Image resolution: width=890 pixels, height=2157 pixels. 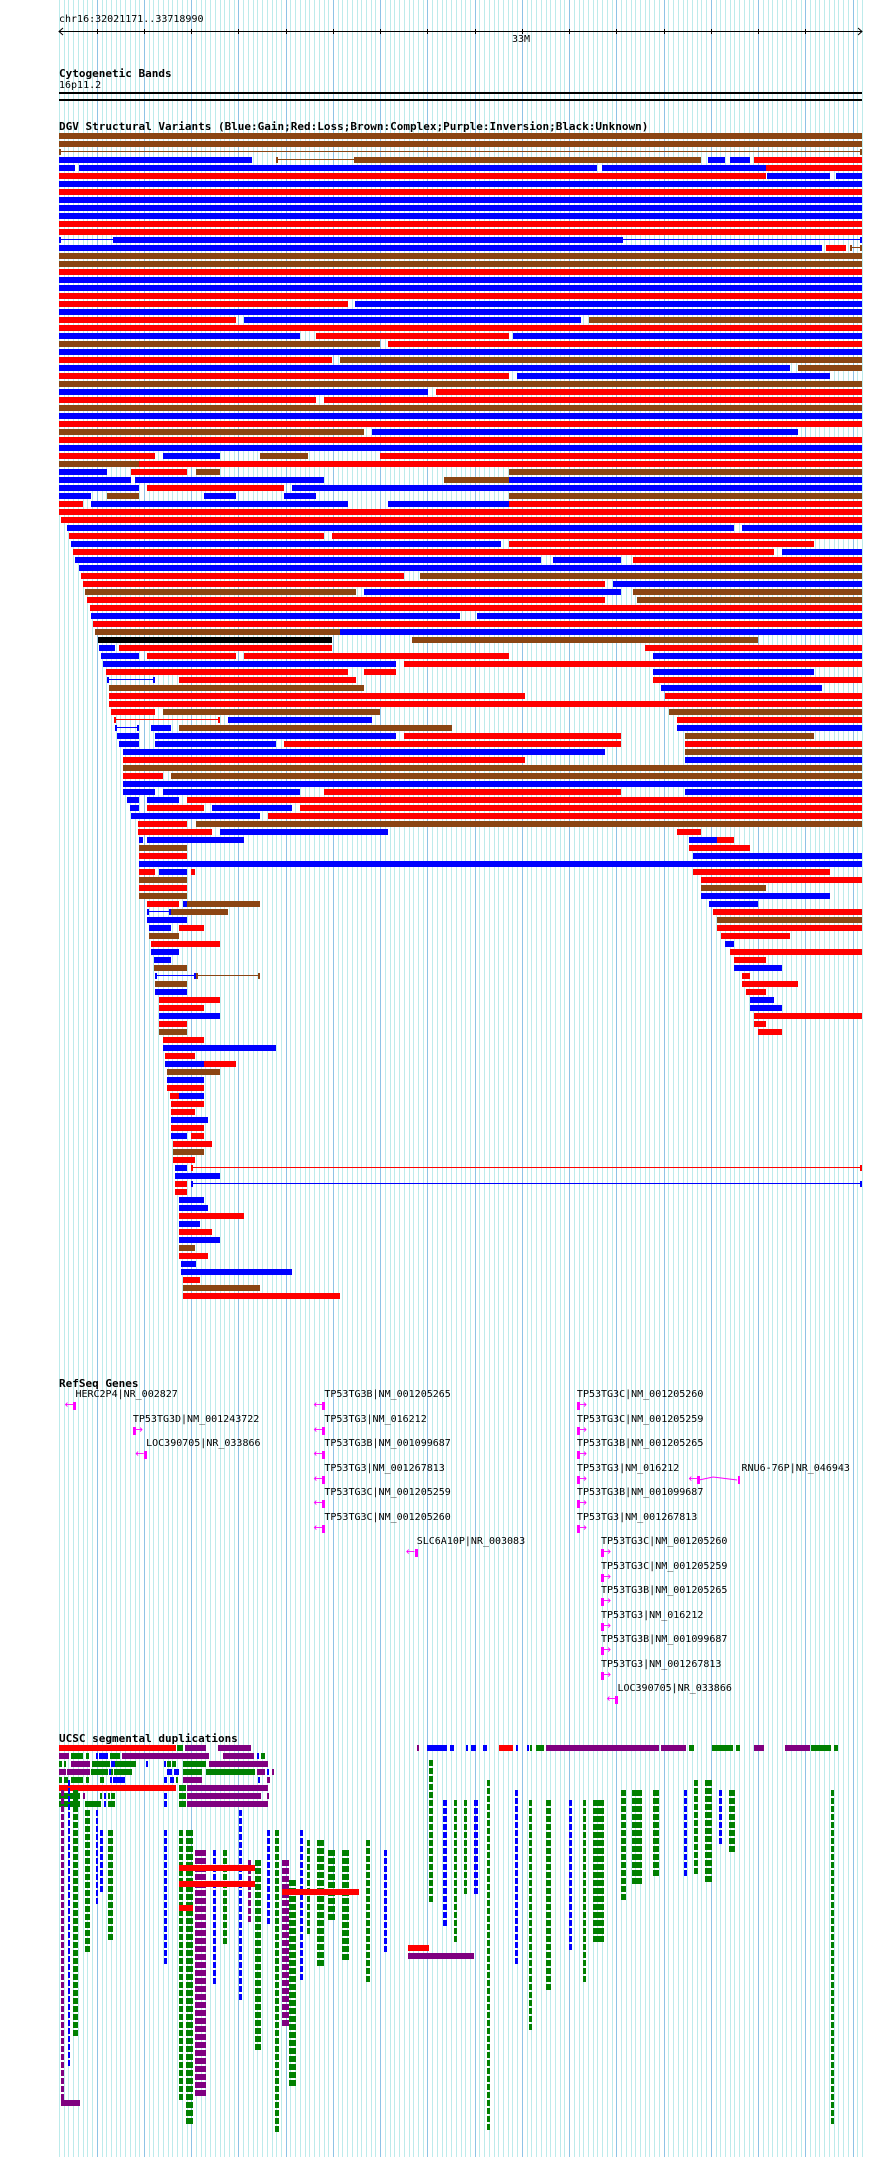 I want to click on gene-label: LOC390705|NR_033866, so click(x=203, y=1443).